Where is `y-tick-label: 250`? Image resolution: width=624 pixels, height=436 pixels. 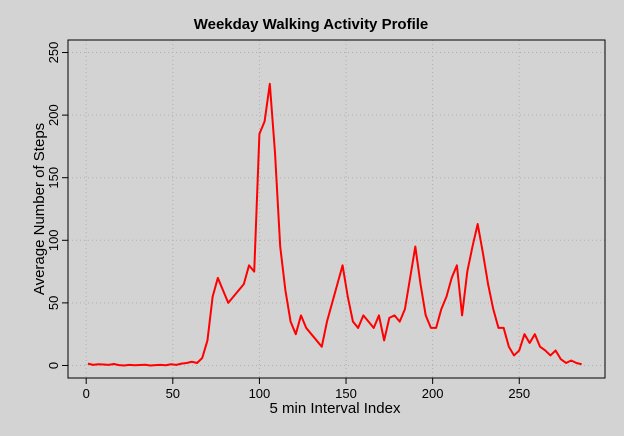 y-tick-label: 250 is located at coordinates (53, 53).